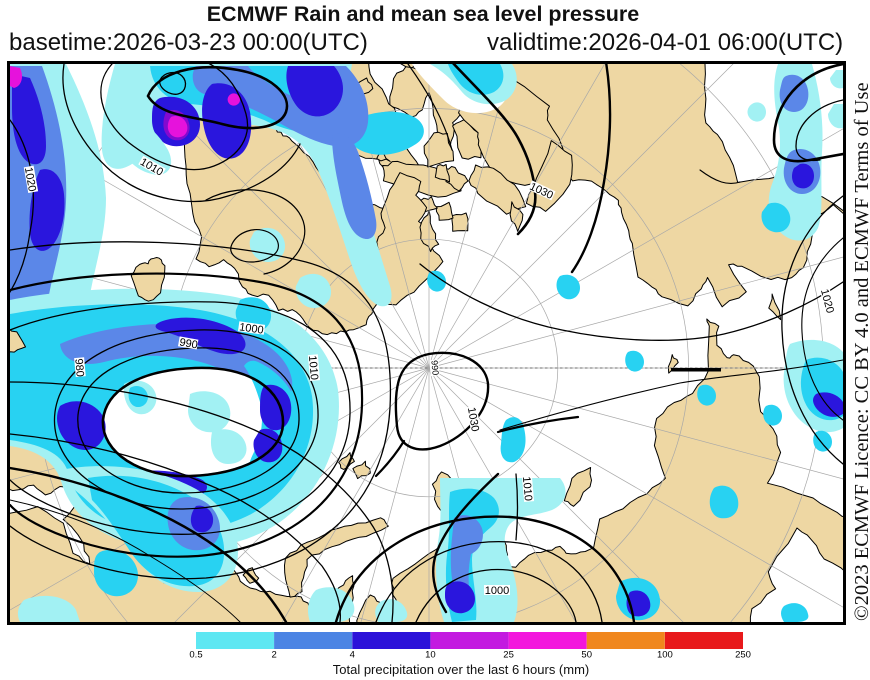  What do you see at coordinates (430, 655) in the screenshot?
I see `svg-text: 10` at bounding box center [430, 655].